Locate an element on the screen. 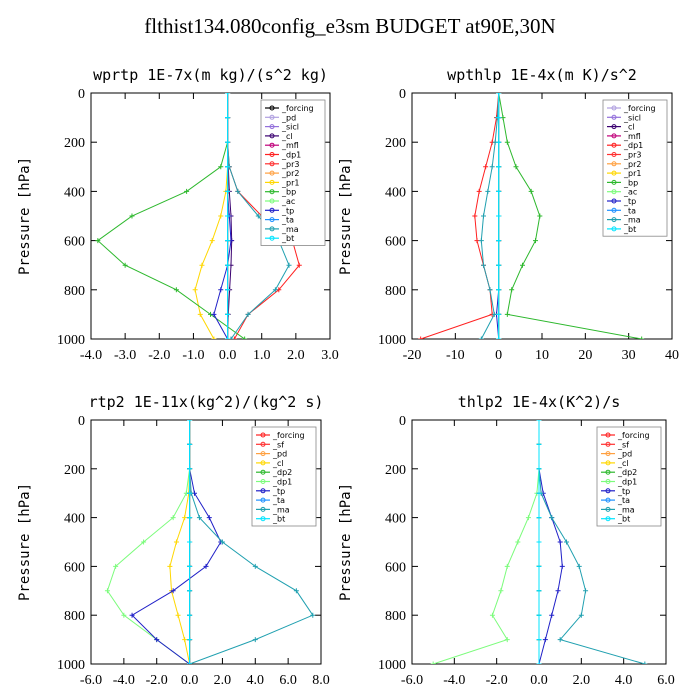  panel-title: wpthlp 1E-4x(m K)/s^2 is located at coordinates (542, 75).